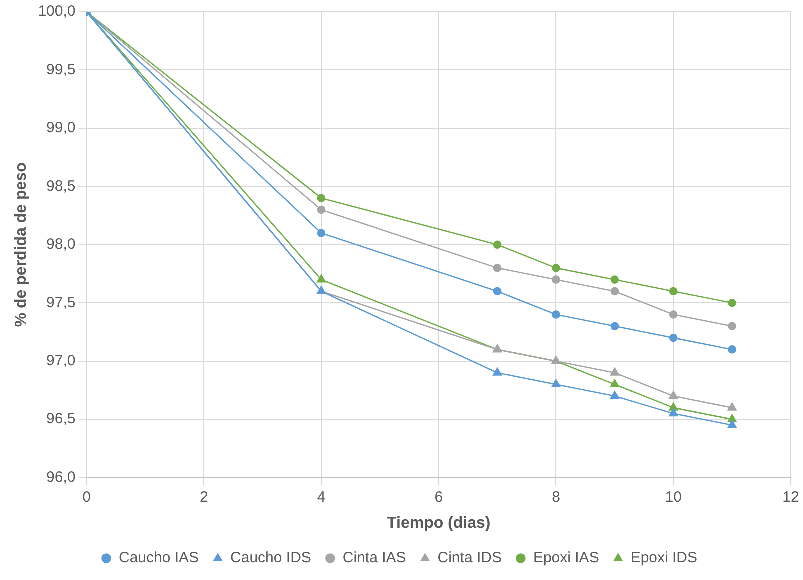  Describe the element at coordinates (439, 497) in the screenshot. I see `x-tick-label: 6` at that location.